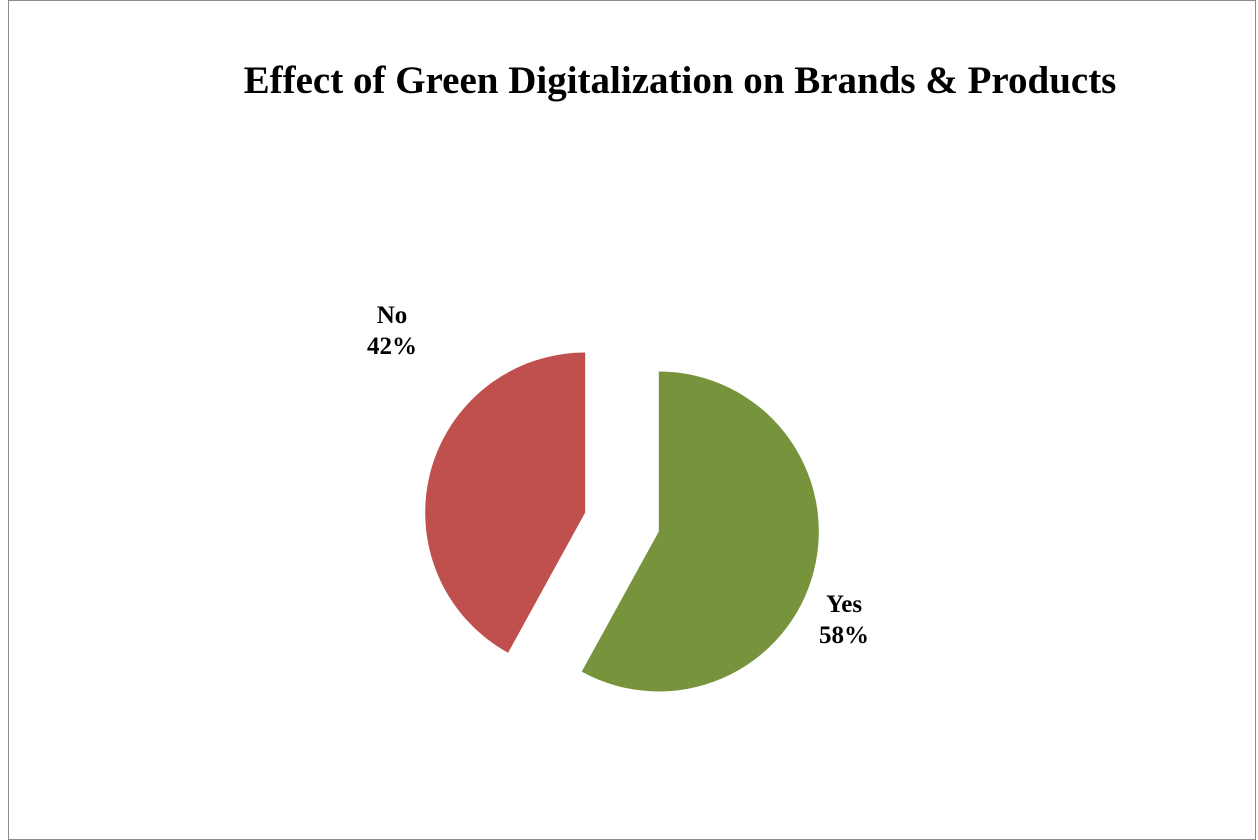 The image size is (1258, 840). I want to click on slice-label-no: No 42%, so click(392, 331).